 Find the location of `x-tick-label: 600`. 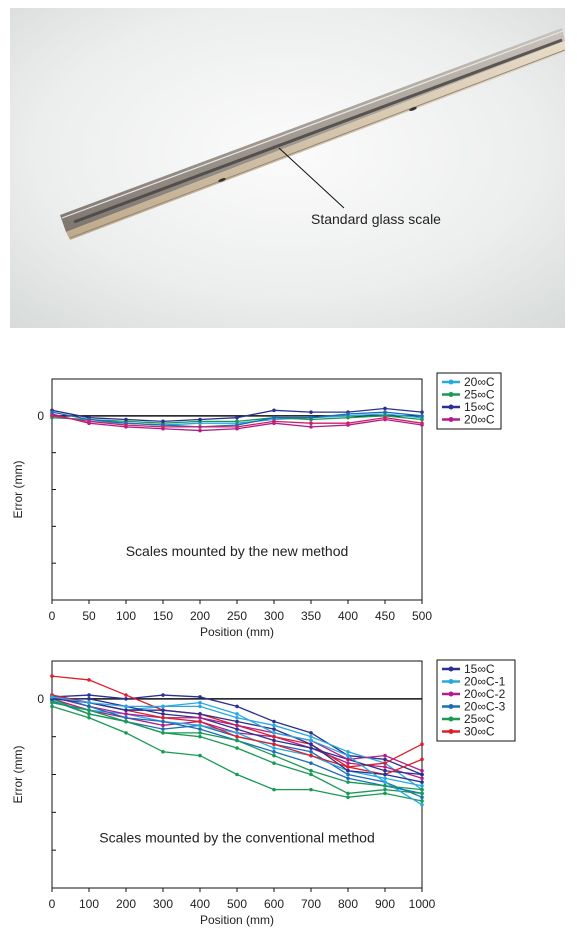

x-tick-label: 600 is located at coordinates (274, 904).